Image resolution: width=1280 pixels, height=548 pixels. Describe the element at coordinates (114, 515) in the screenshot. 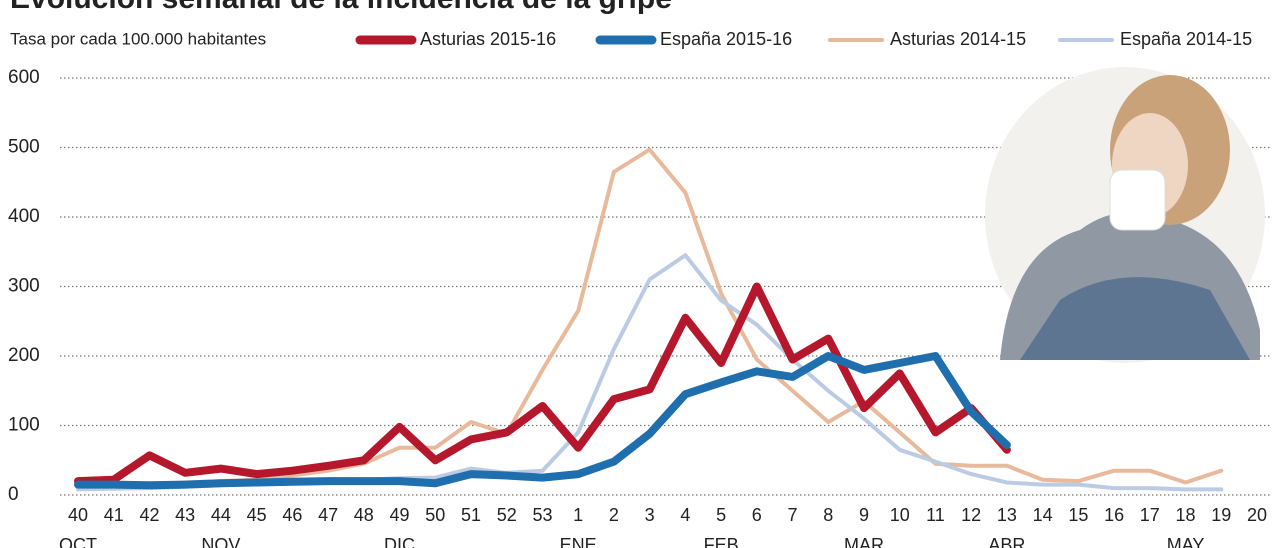

I see `x-tick-label: 41` at that location.